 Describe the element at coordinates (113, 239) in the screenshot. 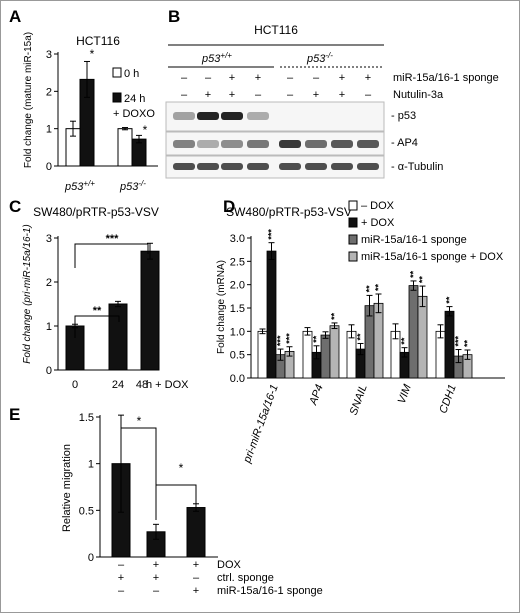

I see `panel-c-sig-2: ***` at that location.